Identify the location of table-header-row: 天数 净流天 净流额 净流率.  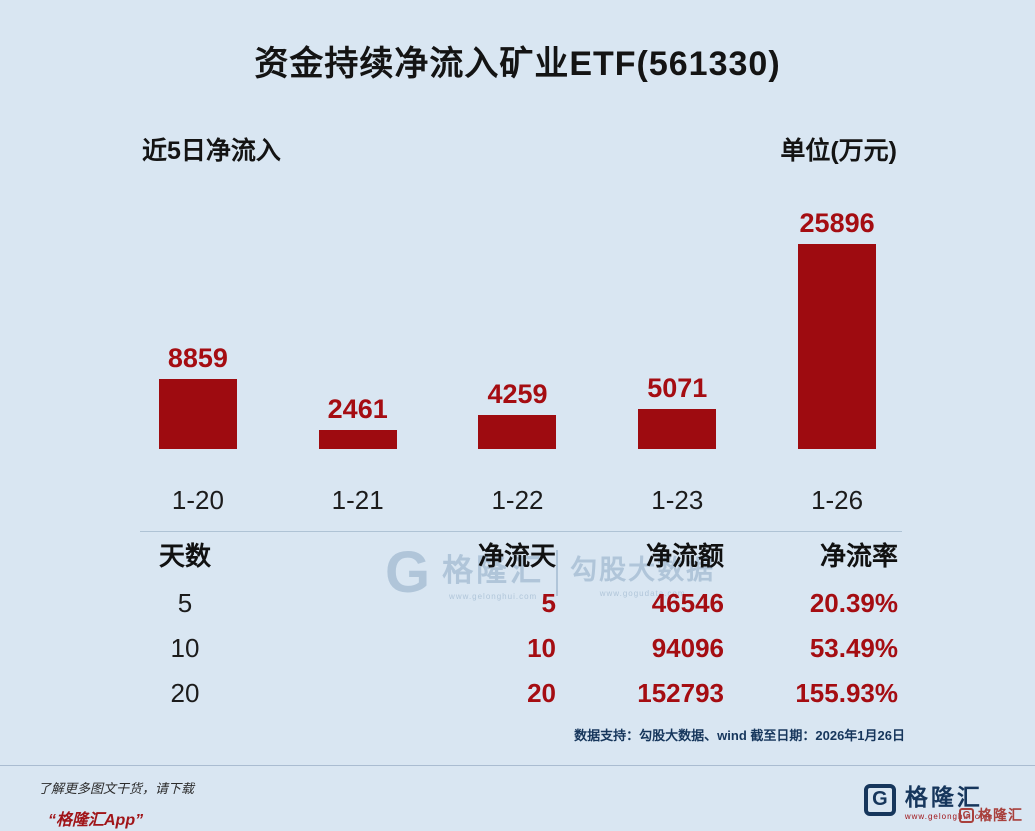
(521, 556).